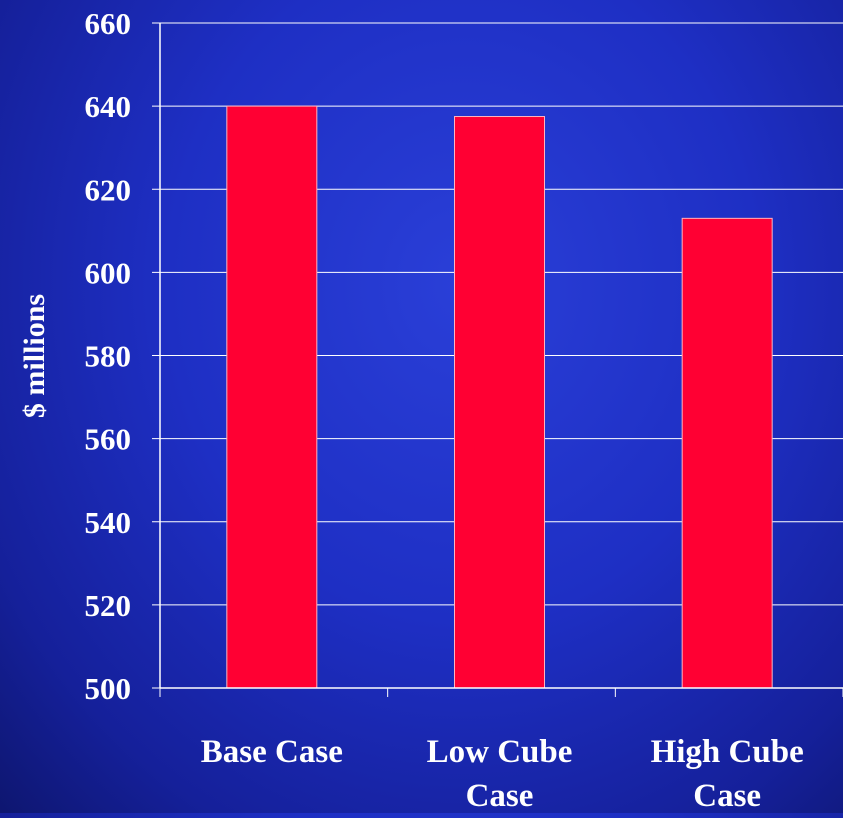  Describe the element at coordinates (727, 773) in the screenshot. I see `x-tick-label: High Cube Case` at that location.